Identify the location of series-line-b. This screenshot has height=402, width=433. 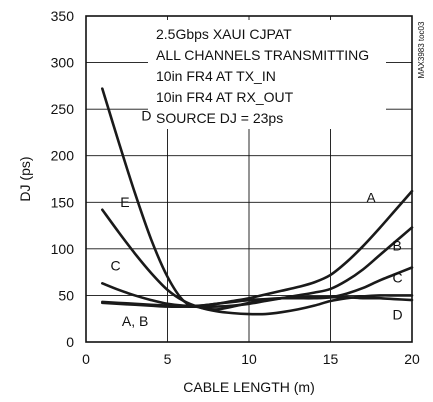
(257, 267).